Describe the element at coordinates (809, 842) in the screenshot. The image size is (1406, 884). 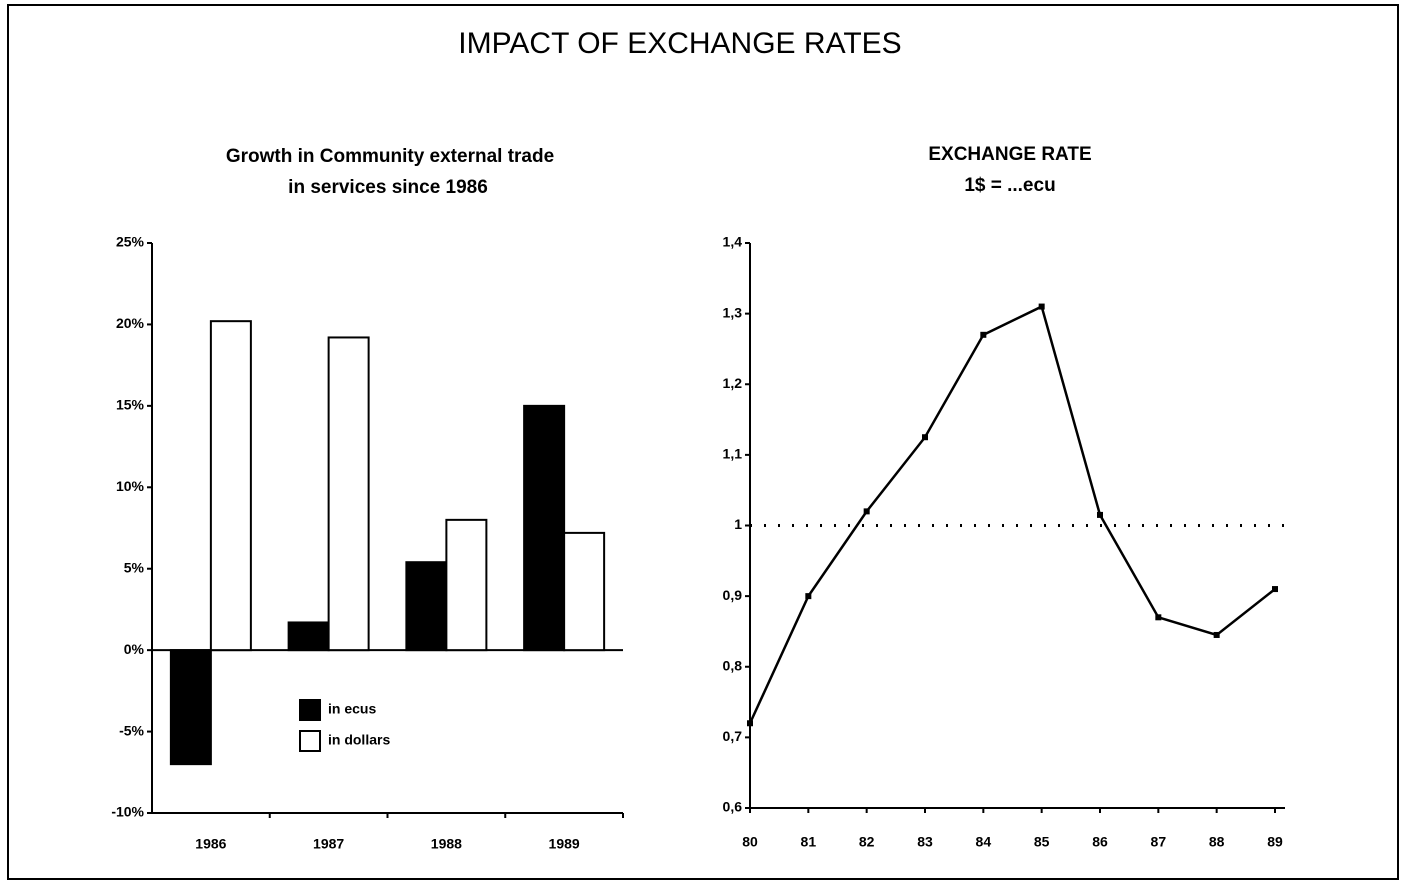
I see `x-tick-label: 81` at that location.